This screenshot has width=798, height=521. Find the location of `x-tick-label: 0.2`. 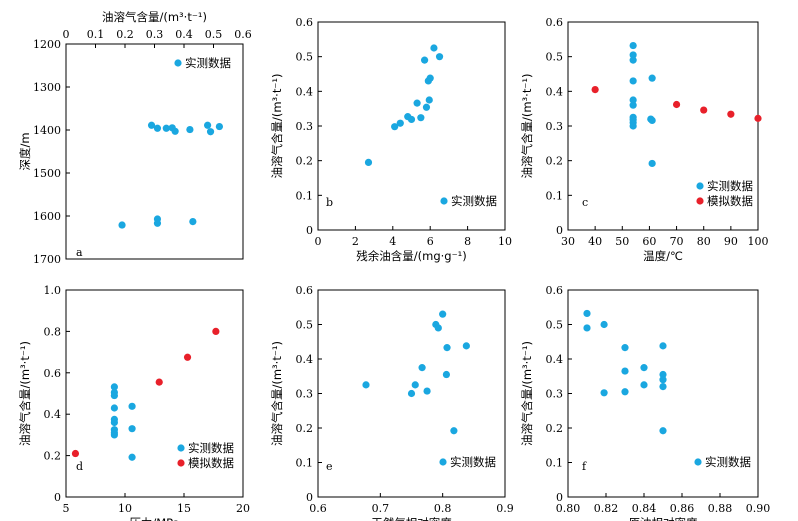

x-tick-label: 0.2 is located at coordinates (125, 34).